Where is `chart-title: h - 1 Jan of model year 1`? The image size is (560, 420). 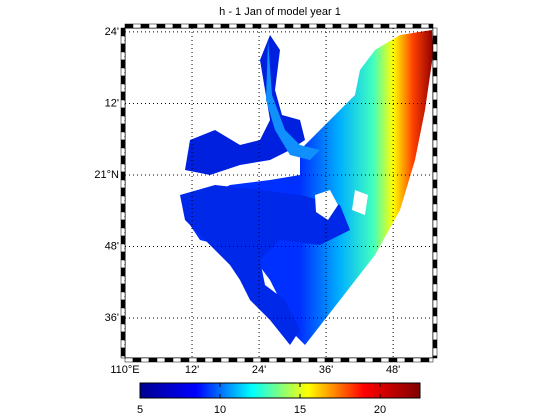
chart-title: h - 1 Jan of model year 1 is located at coordinates (280, 12).